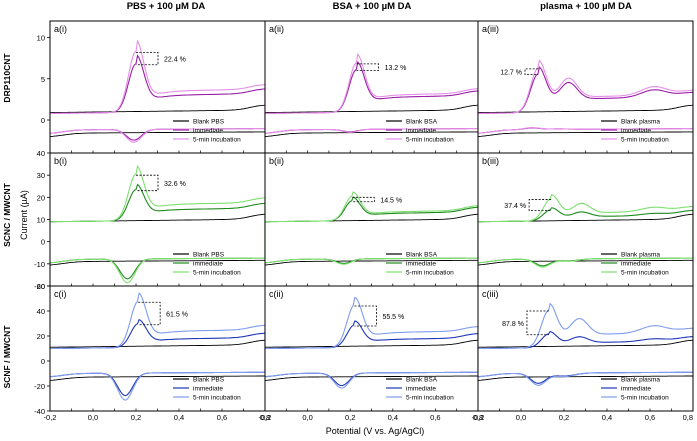  Describe the element at coordinates (276, 294) in the screenshot. I see `panel-label: c(ii)` at that location.